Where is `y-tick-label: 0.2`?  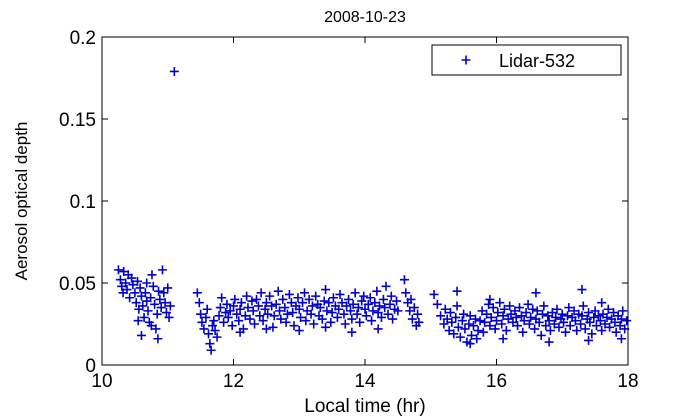 y-tick-label: 0.2 is located at coordinates (83, 38).